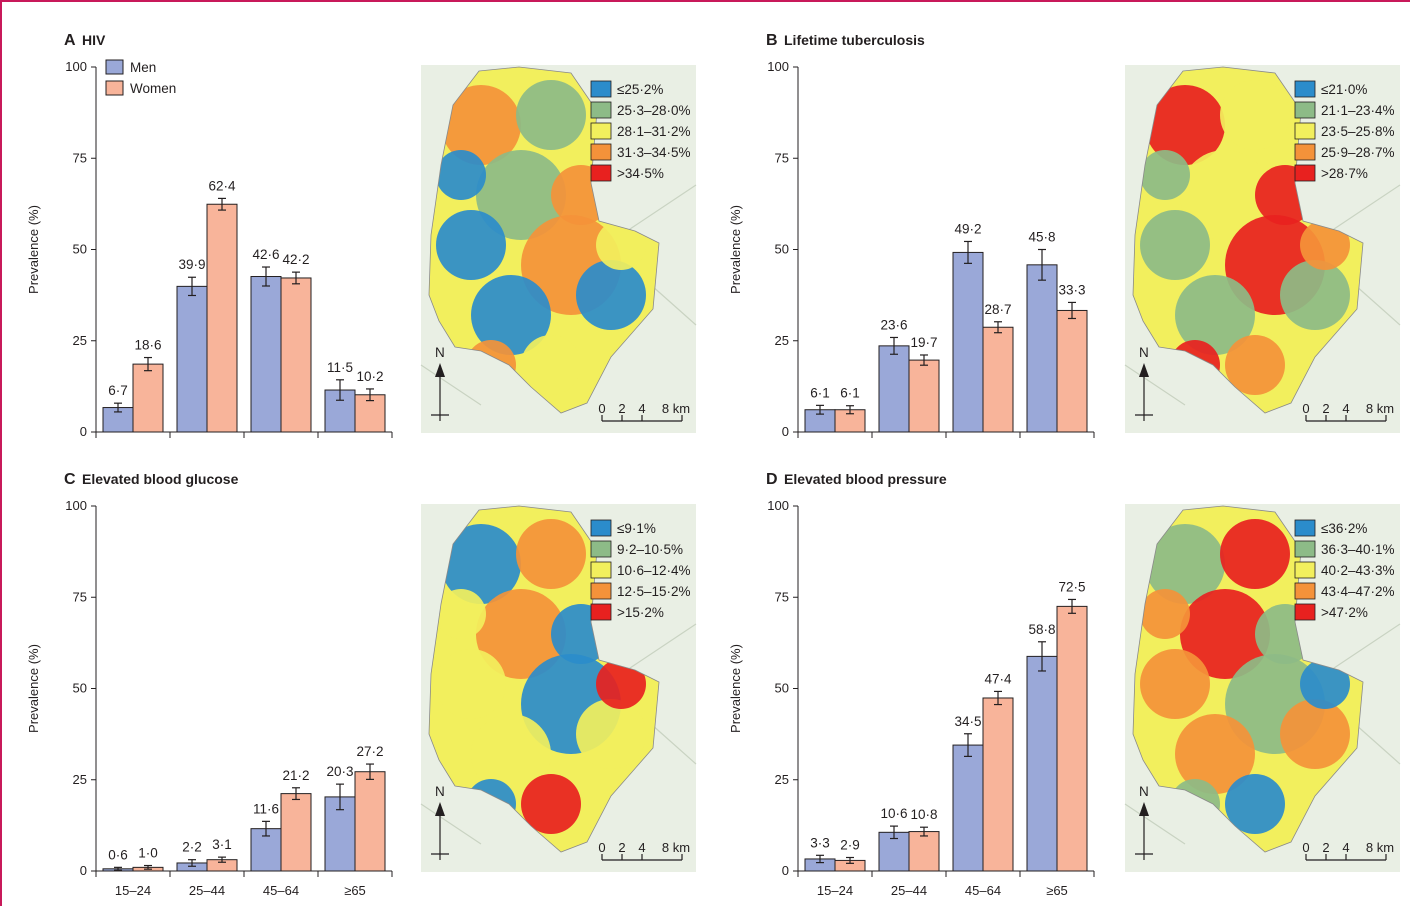 The height and width of the screenshot is (906, 1410). Describe the element at coordinates (893, 813) in the screenshot. I see `data-label: 10·6` at that location.